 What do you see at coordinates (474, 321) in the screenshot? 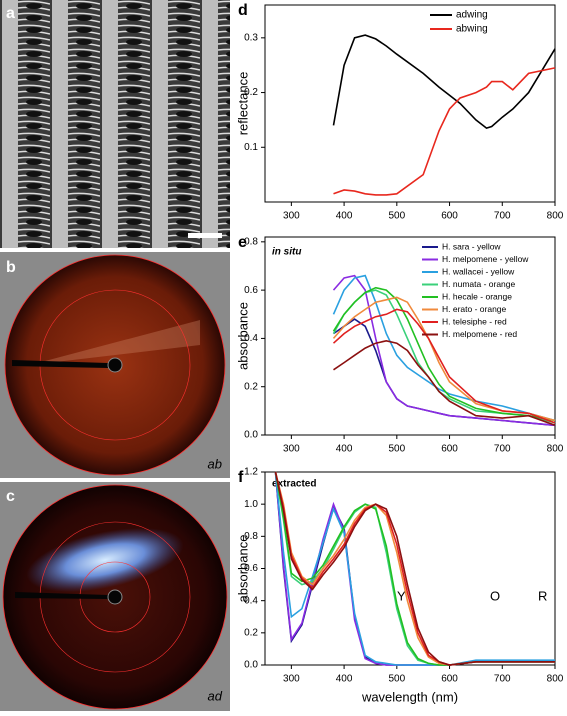
I see `legend-label: H. telesiphe - red` at bounding box center [474, 321].